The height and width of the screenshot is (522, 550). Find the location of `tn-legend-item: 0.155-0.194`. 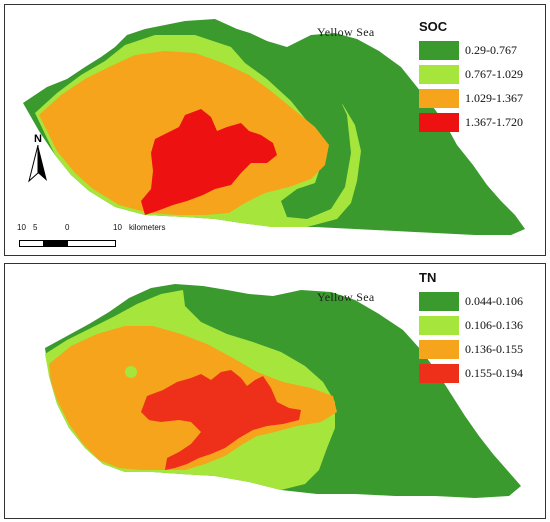

tn-legend-item: 0.155-0.194 is located at coordinates (471, 373).